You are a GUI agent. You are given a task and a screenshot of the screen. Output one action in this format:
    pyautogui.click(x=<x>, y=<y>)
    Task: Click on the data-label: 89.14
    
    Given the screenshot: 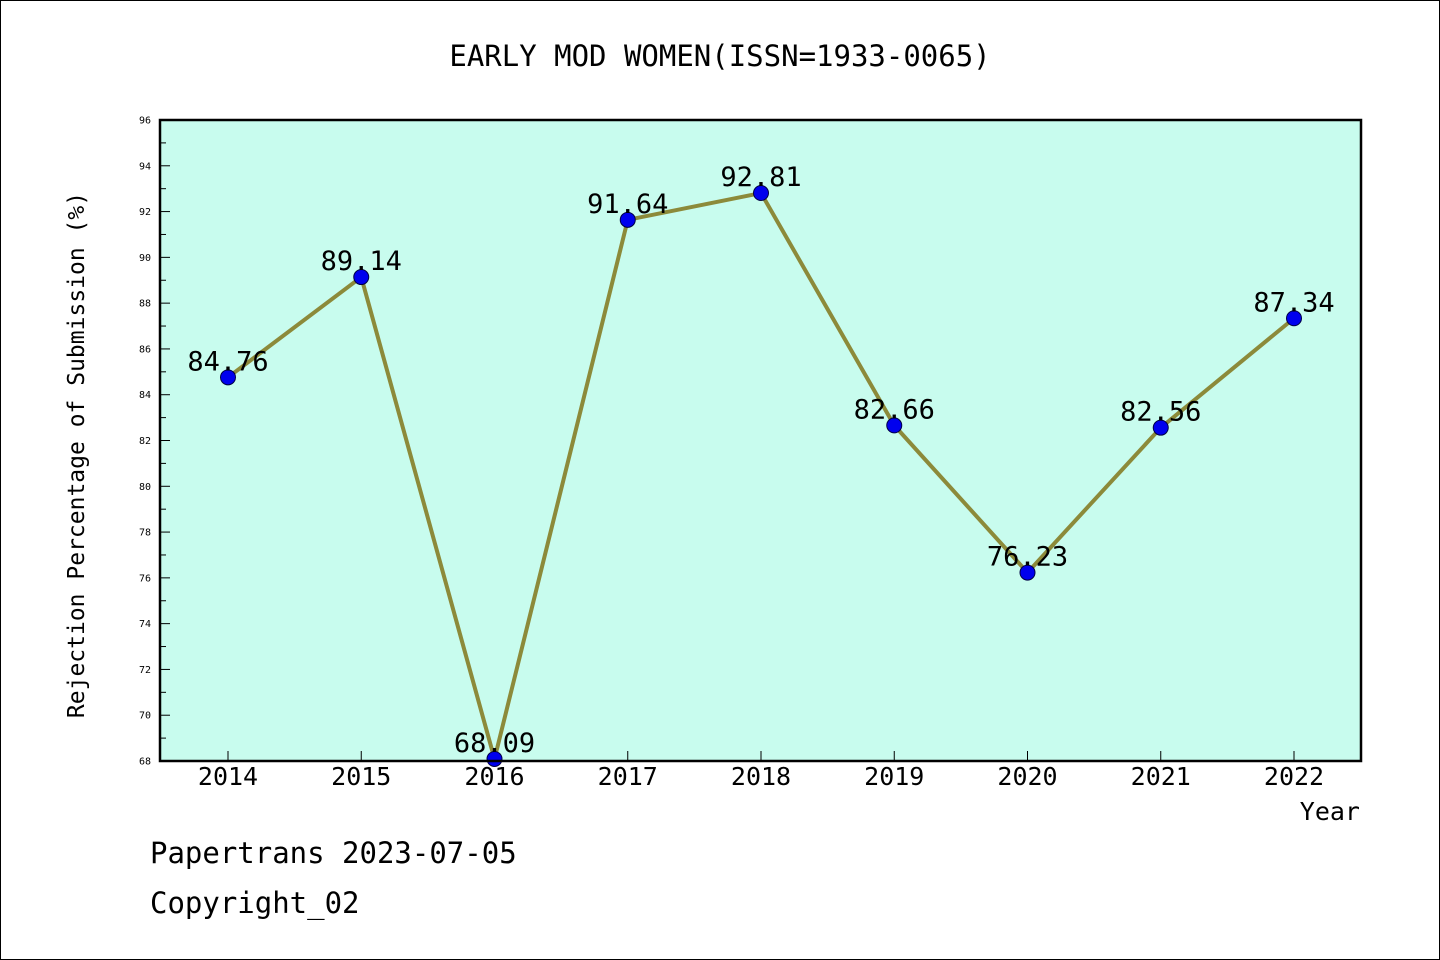 What is the action you would take?
    pyautogui.click(x=361, y=261)
    